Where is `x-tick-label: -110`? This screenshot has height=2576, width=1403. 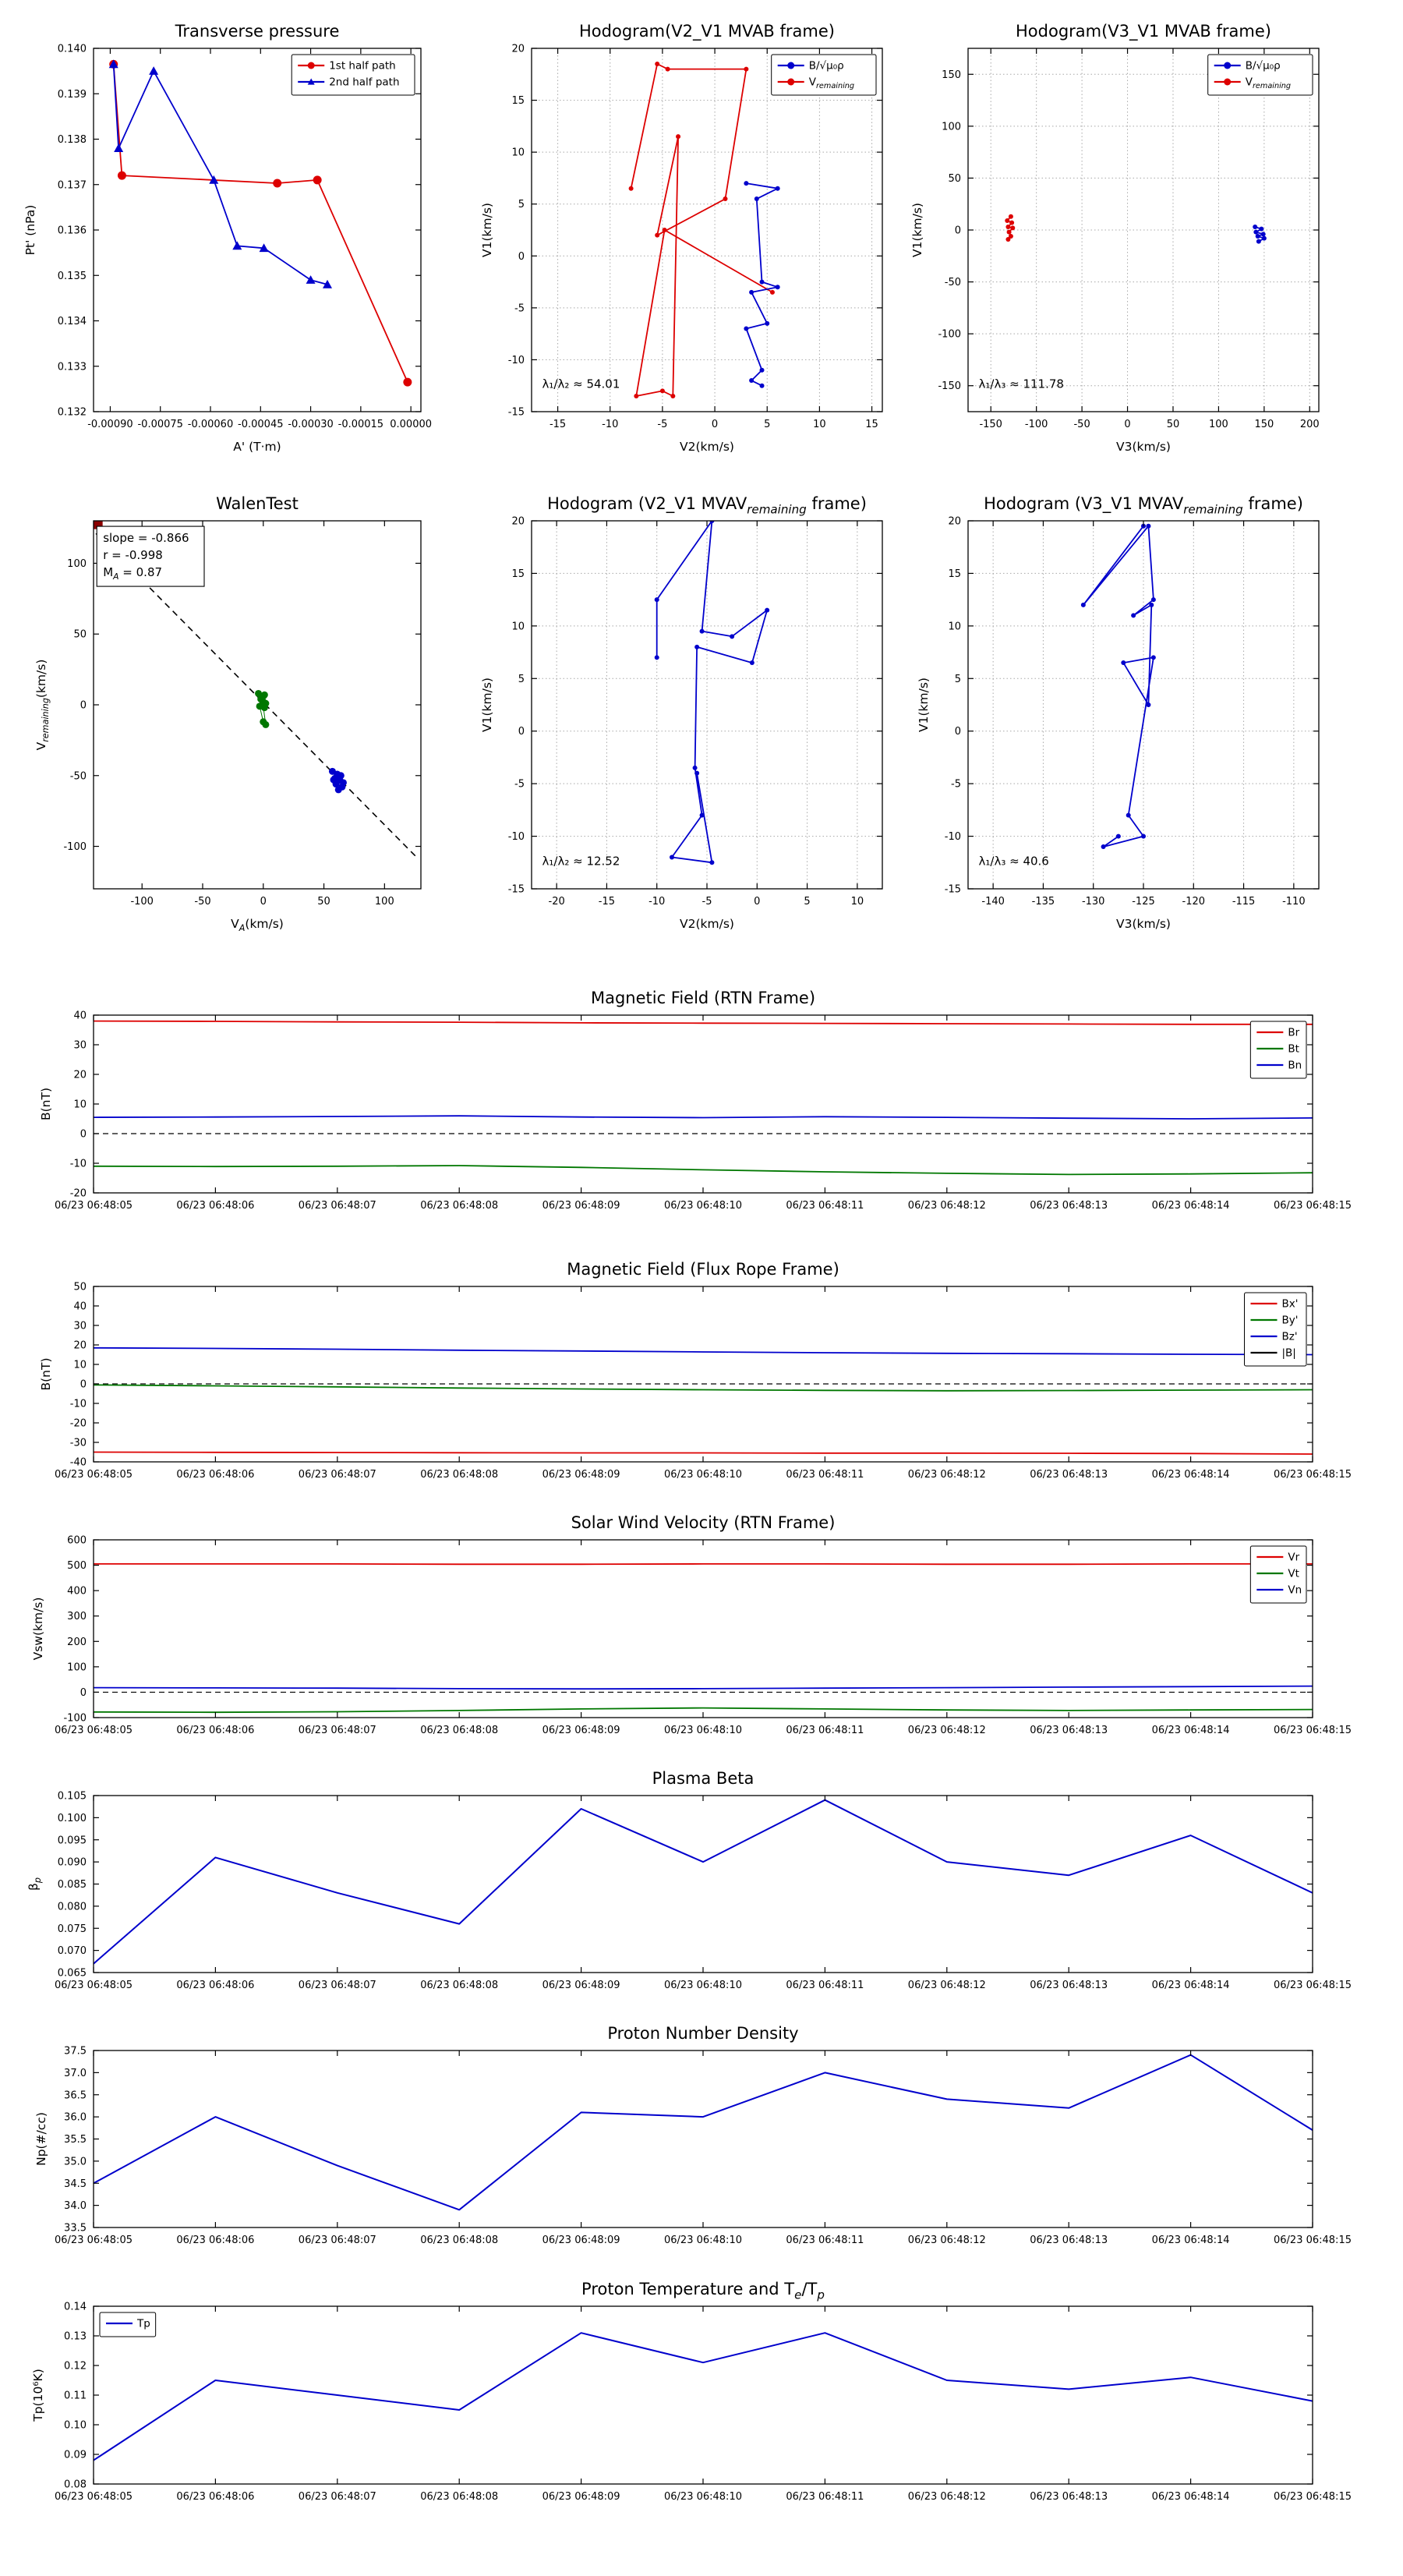 x-tick-label: -110 is located at coordinates (1294, 902).